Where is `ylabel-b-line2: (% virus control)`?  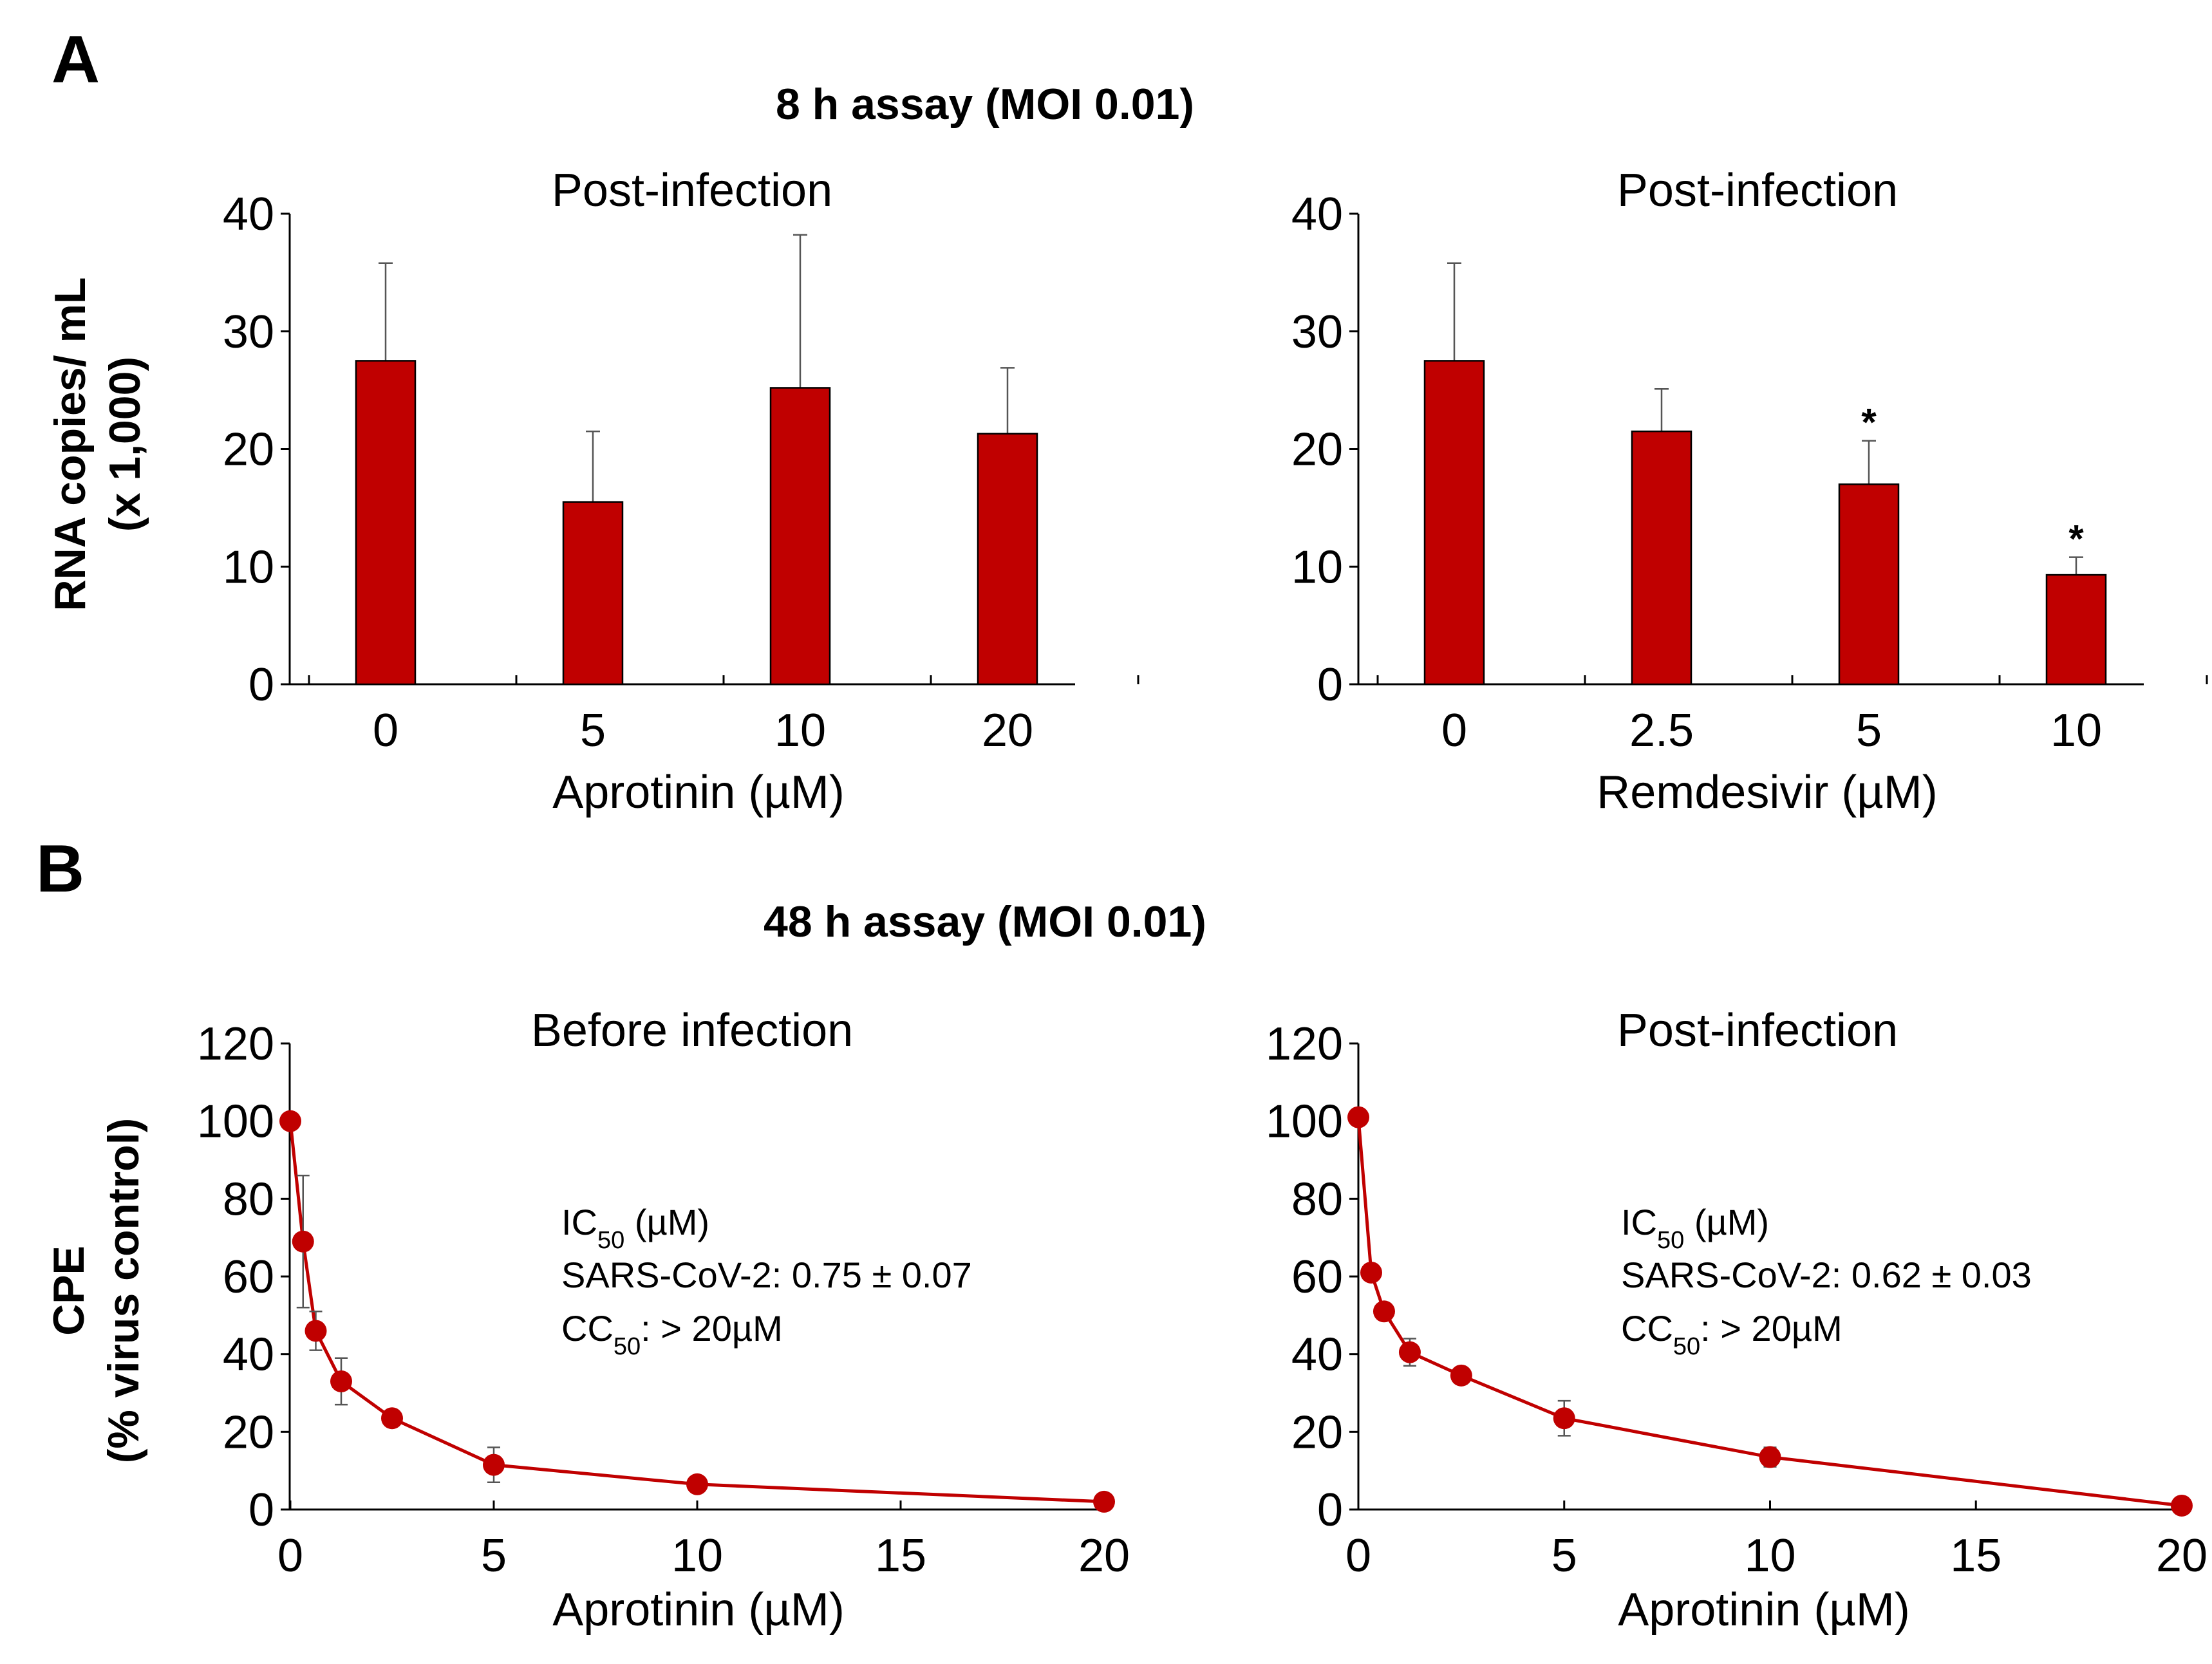 ylabel-b-line2: (% virus control) is located at coordinates (124, 1291).